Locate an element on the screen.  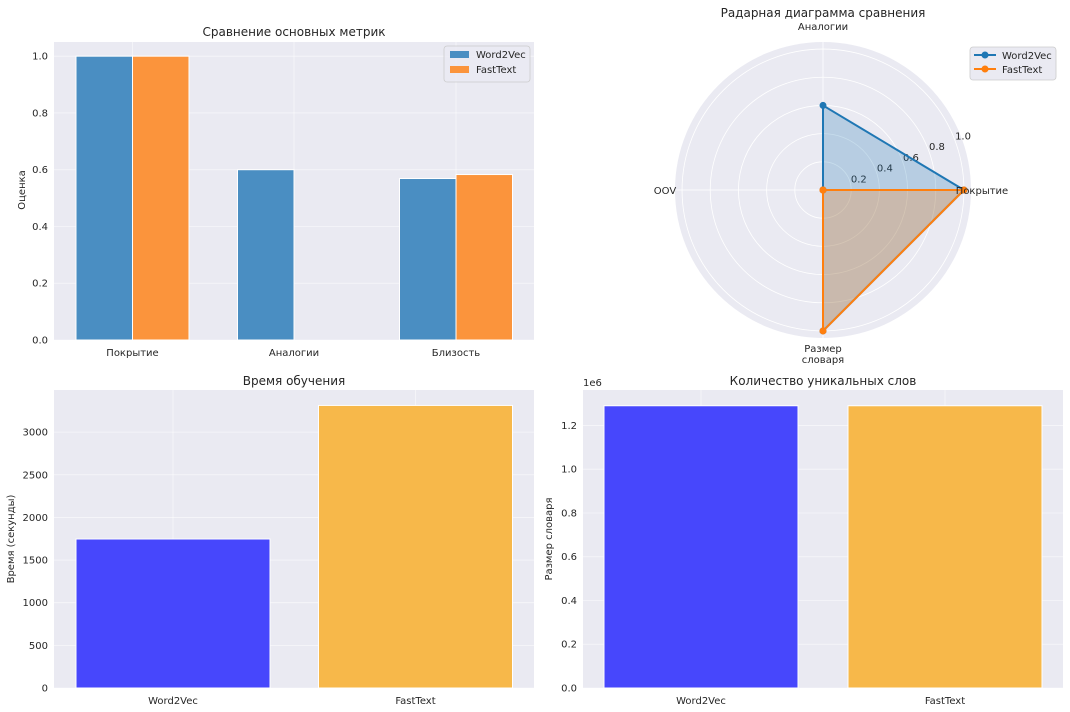
r-tick-label: 1.0 is located at coordinates (963, 136).